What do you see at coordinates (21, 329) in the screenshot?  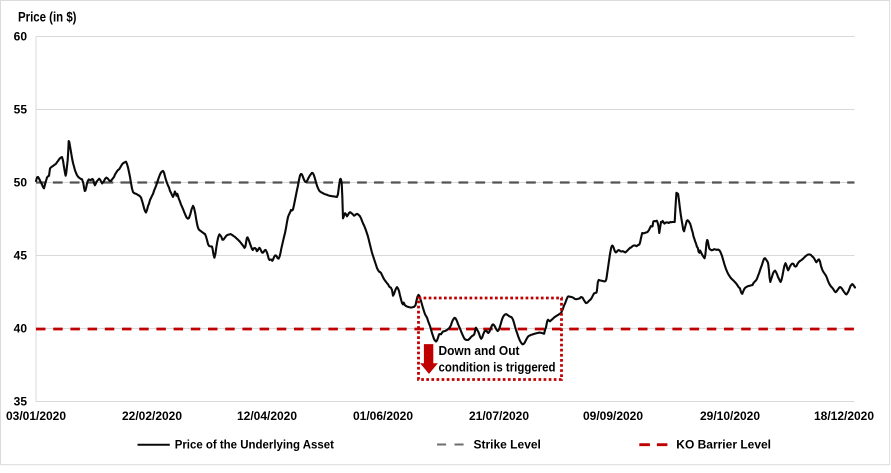 I see `svg-text: 40` at bounding box center [21, 329].